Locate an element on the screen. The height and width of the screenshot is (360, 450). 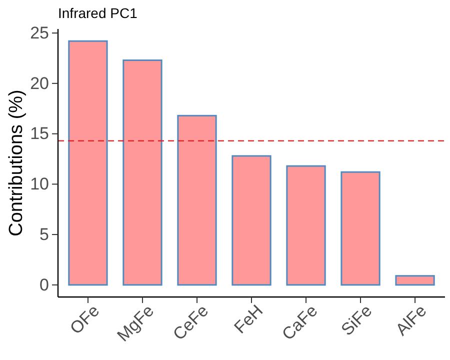
x-tick-label: SiFe is located at coordinates (357, 320).